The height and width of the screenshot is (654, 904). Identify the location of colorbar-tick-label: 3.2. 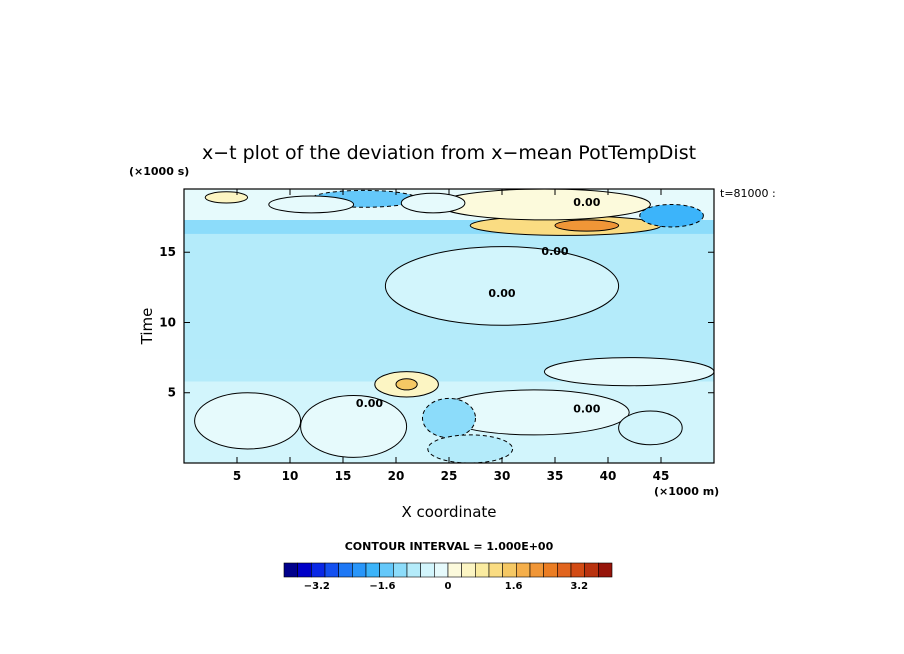
(579, 586).